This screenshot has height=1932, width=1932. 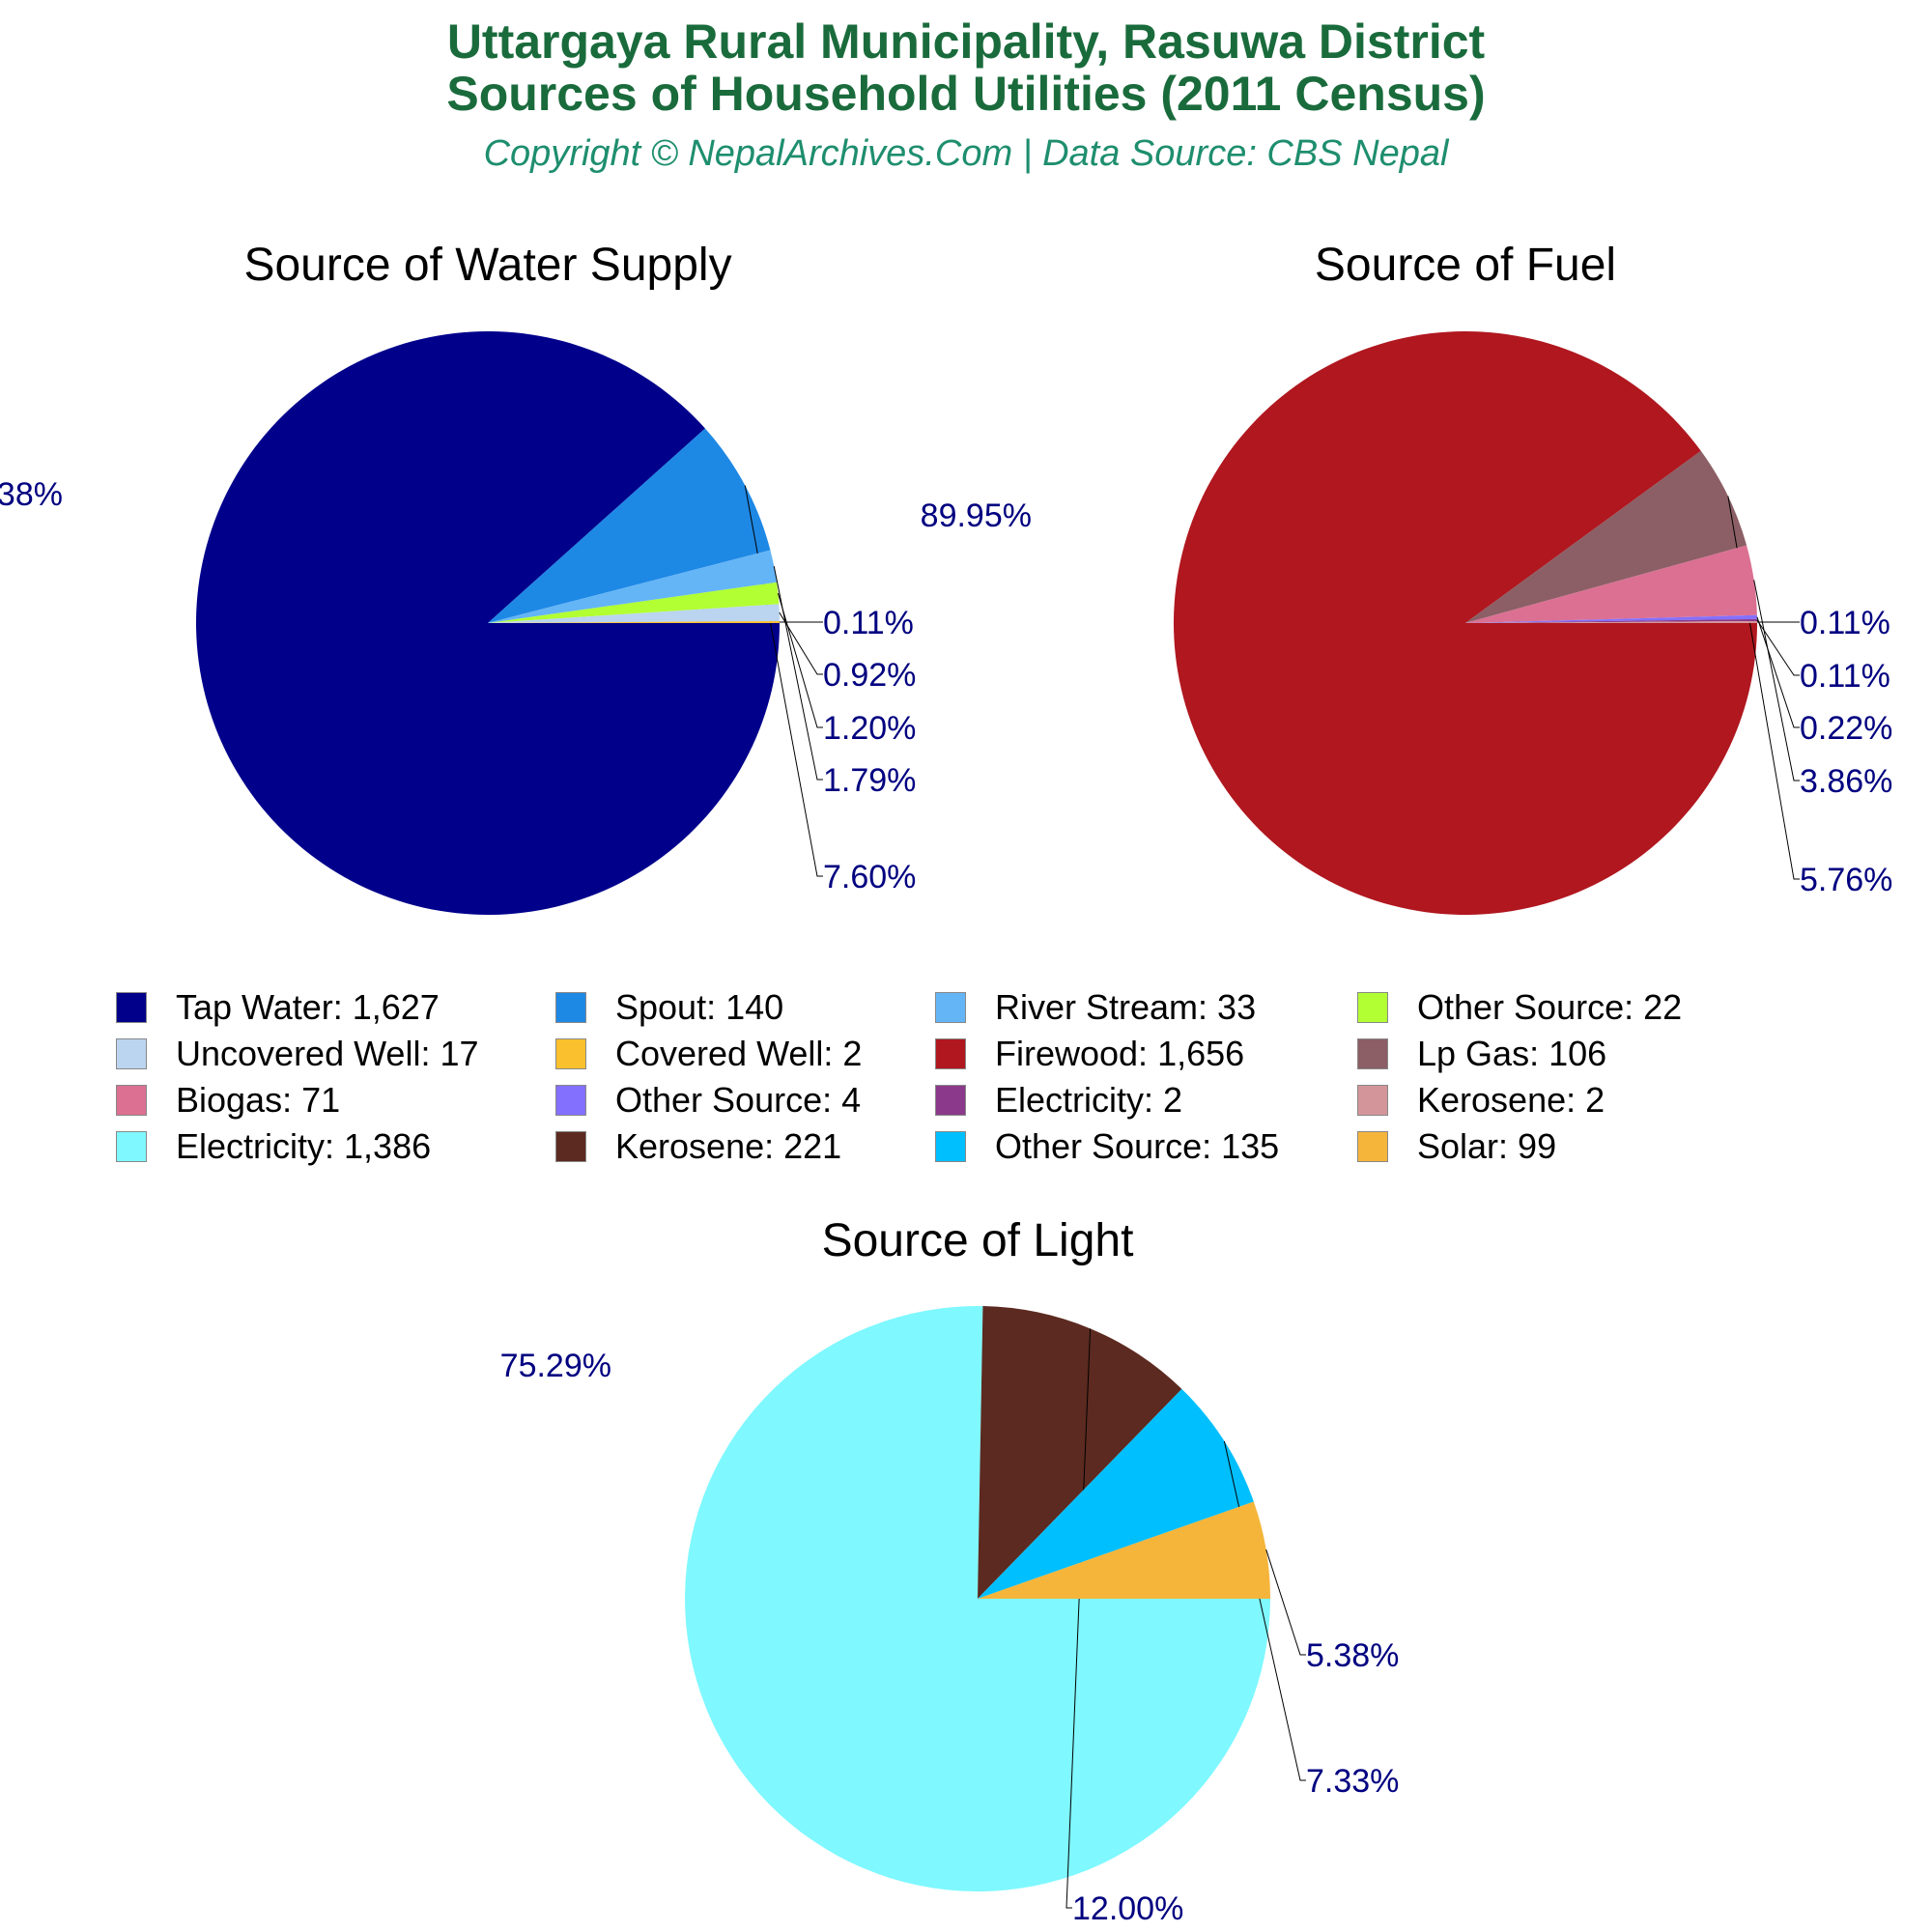 I want to click on legend-label: Covered Well: 2, so click(x=739, y=1053).